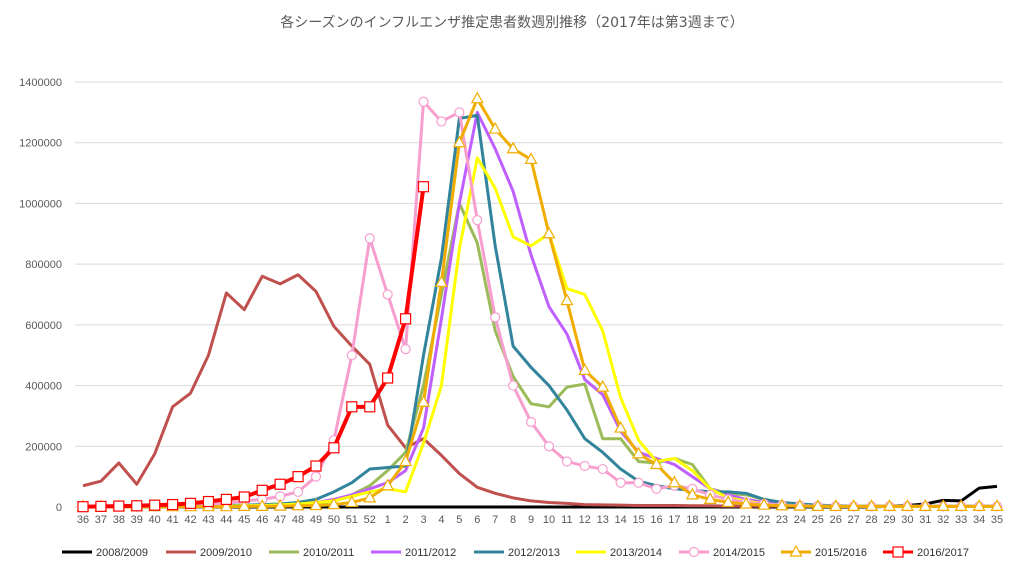  What do you see at coordinates (226, 553) in the screenshot?
I see `legend-label: 2009/2010` at bounding box center [226, 553].